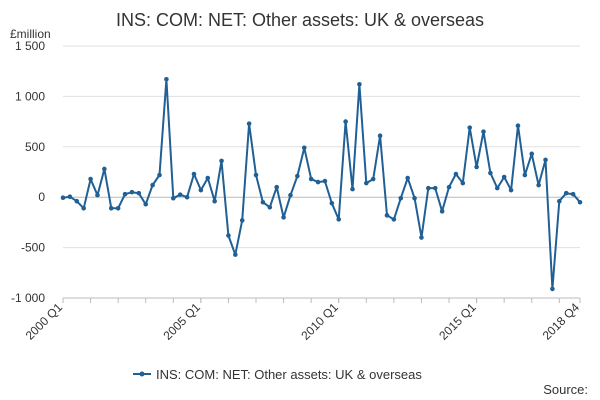 The height and width of the screenshot is (400, 600). I want to click on y-tick-label: 0, so click(41, 197).